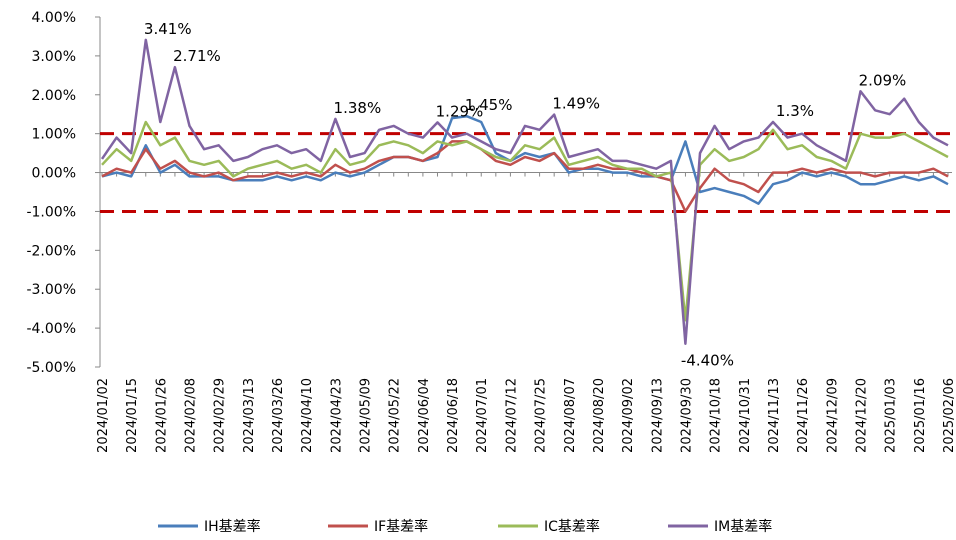  Describe the element at coordinates (401, 526) in the screenshot. I see `legend-label: IF基差率` at that location.